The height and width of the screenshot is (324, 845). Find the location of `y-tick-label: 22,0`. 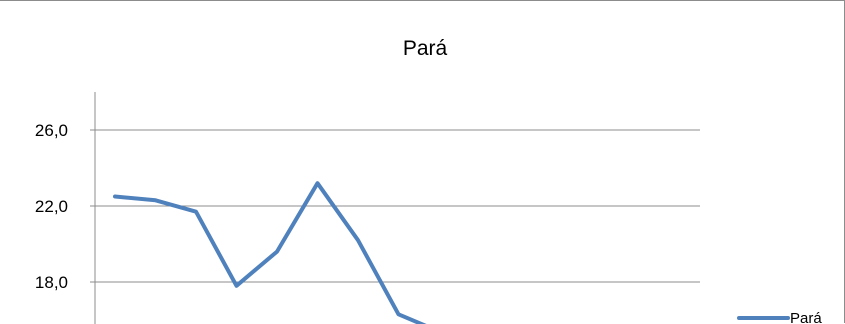

y-tick-label: 22,0 is located at coordinates (51, 206).